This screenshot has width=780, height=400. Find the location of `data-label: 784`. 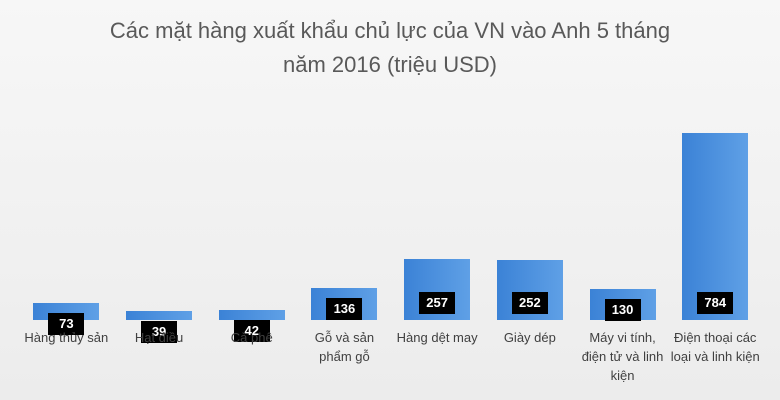

data-label: 784 is located at coordinates (715, 303).